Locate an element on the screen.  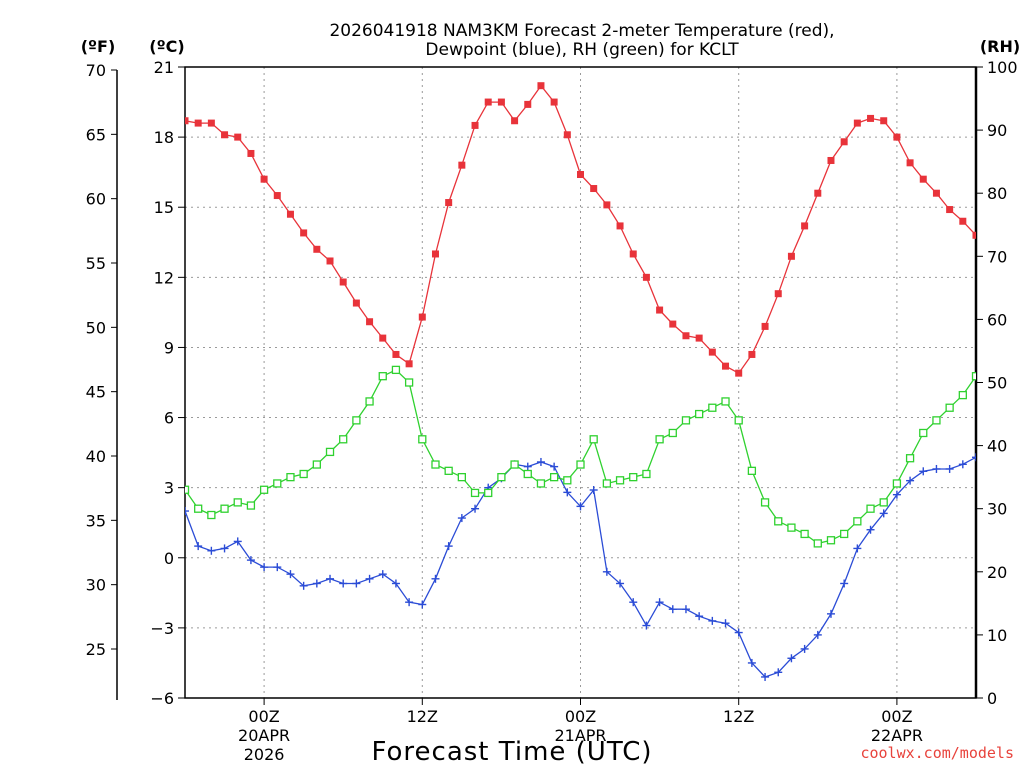
y-tick-label-rh: 80 is located at coordinates (997, 193).